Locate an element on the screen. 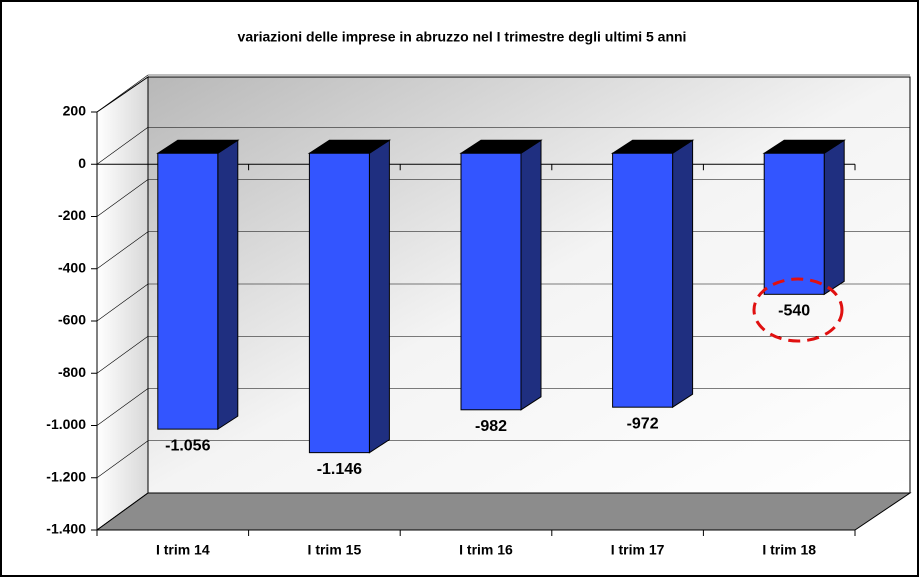  value-label: -972 is located at coordinates (643, 423).